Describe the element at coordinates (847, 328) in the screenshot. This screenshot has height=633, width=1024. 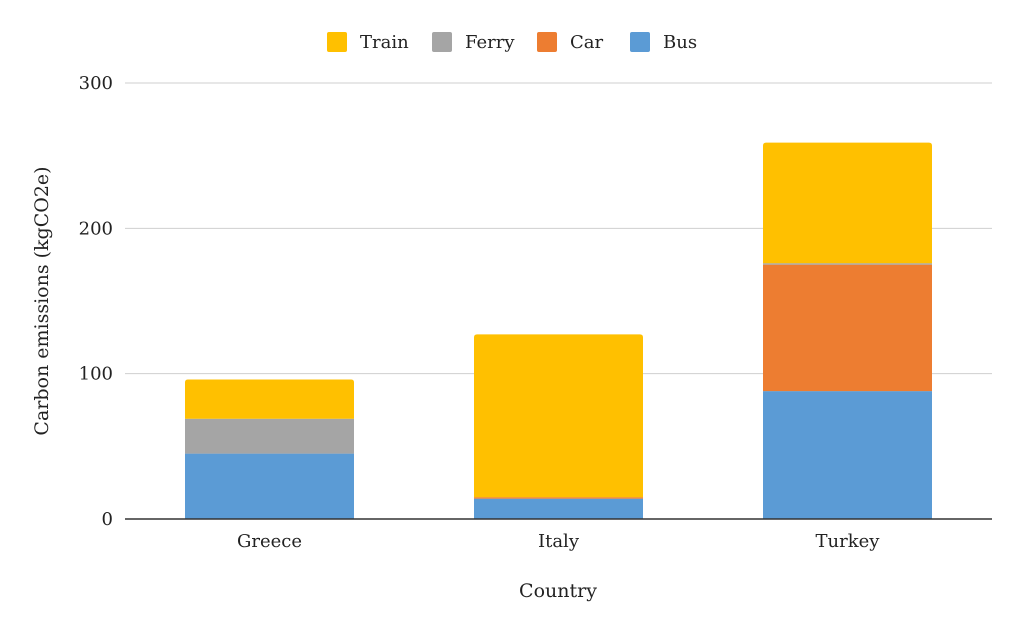
I see `bar-turkey-car` at that location.